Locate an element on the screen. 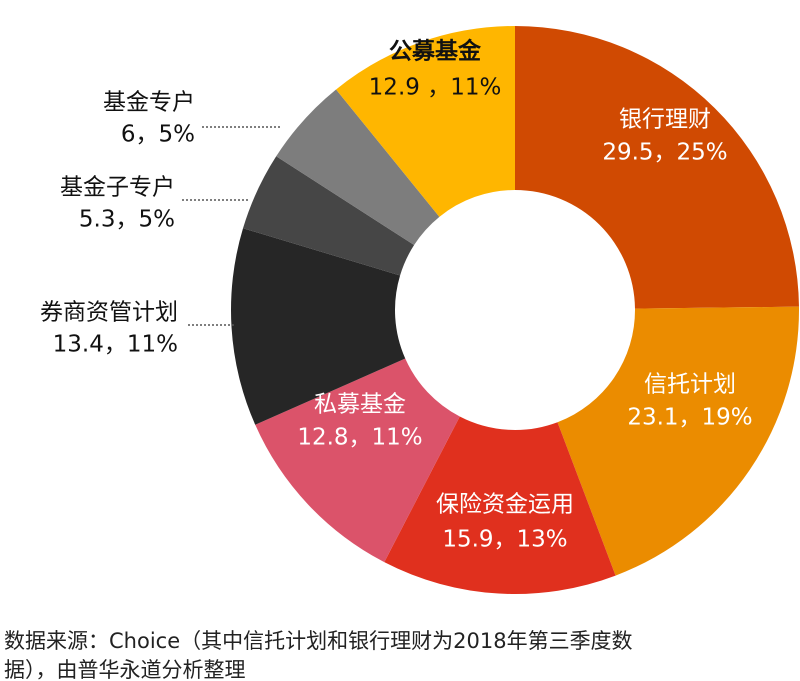 The image size is (800, 681). slice-label: 券商资管计划 is located at coordinates (109, 313).